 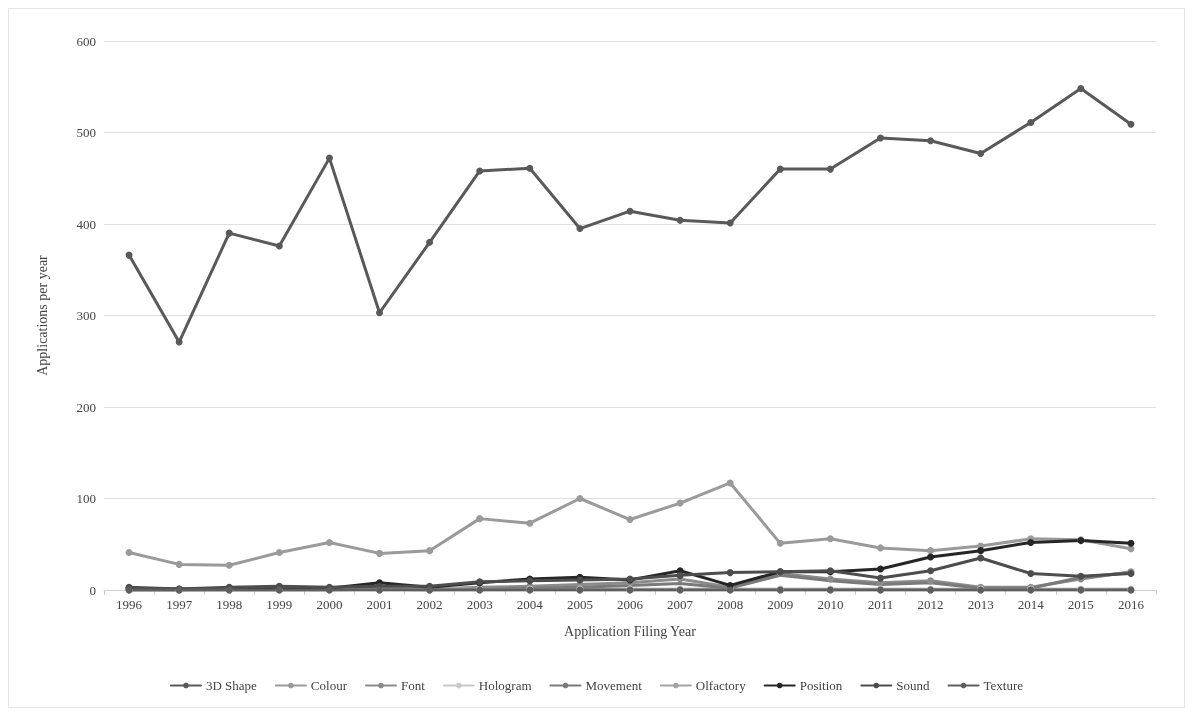 What do you see at coordinates (1080, 604) in the screenshot?
I see `x-tick-label: 2015` at bounding box center [1080, 604].